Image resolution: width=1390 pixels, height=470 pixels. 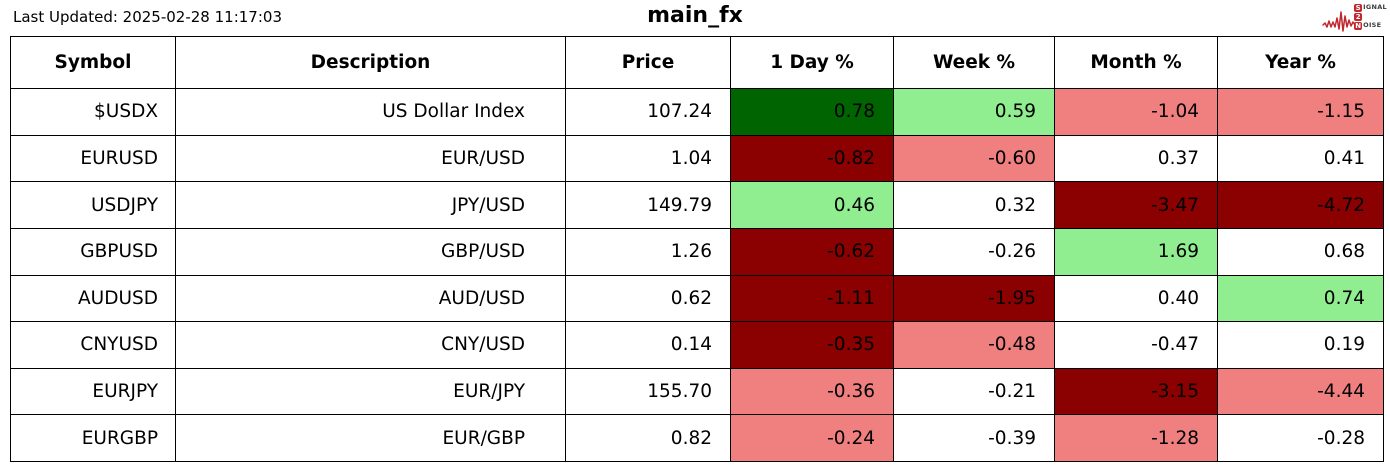 I want to click on cell-price: 0.82, so click(x=648, y=438).